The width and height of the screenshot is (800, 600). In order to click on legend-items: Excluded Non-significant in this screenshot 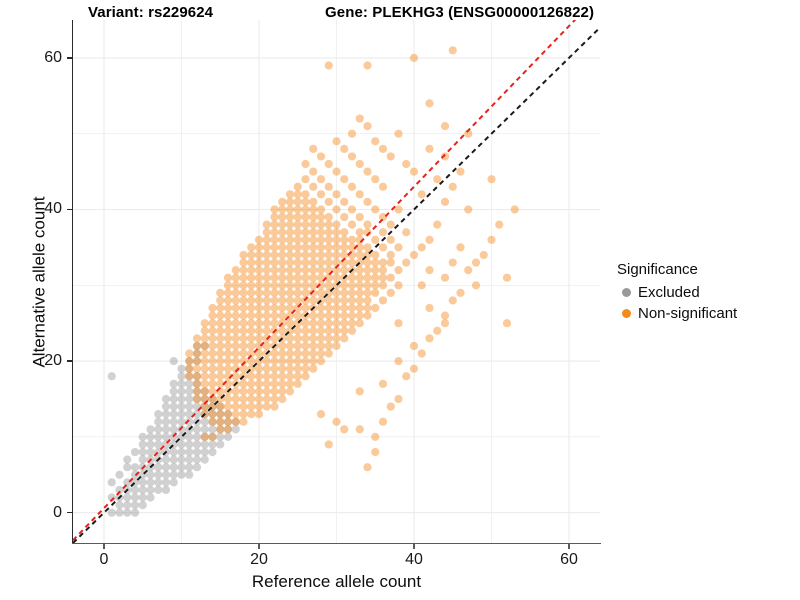, I will do `click(706, 303)`.